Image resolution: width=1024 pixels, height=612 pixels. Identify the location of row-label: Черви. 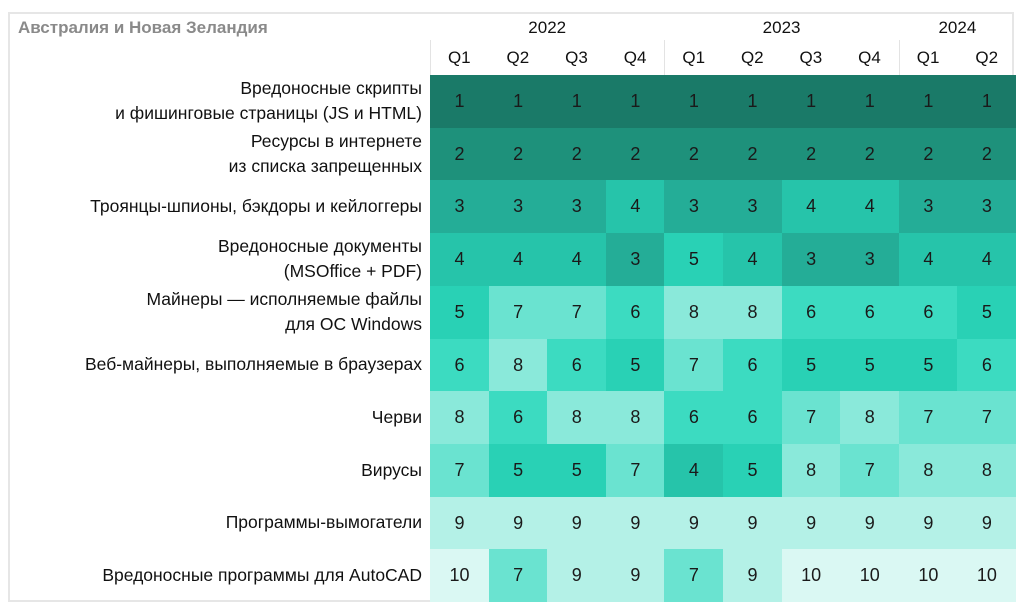
(218, 417).